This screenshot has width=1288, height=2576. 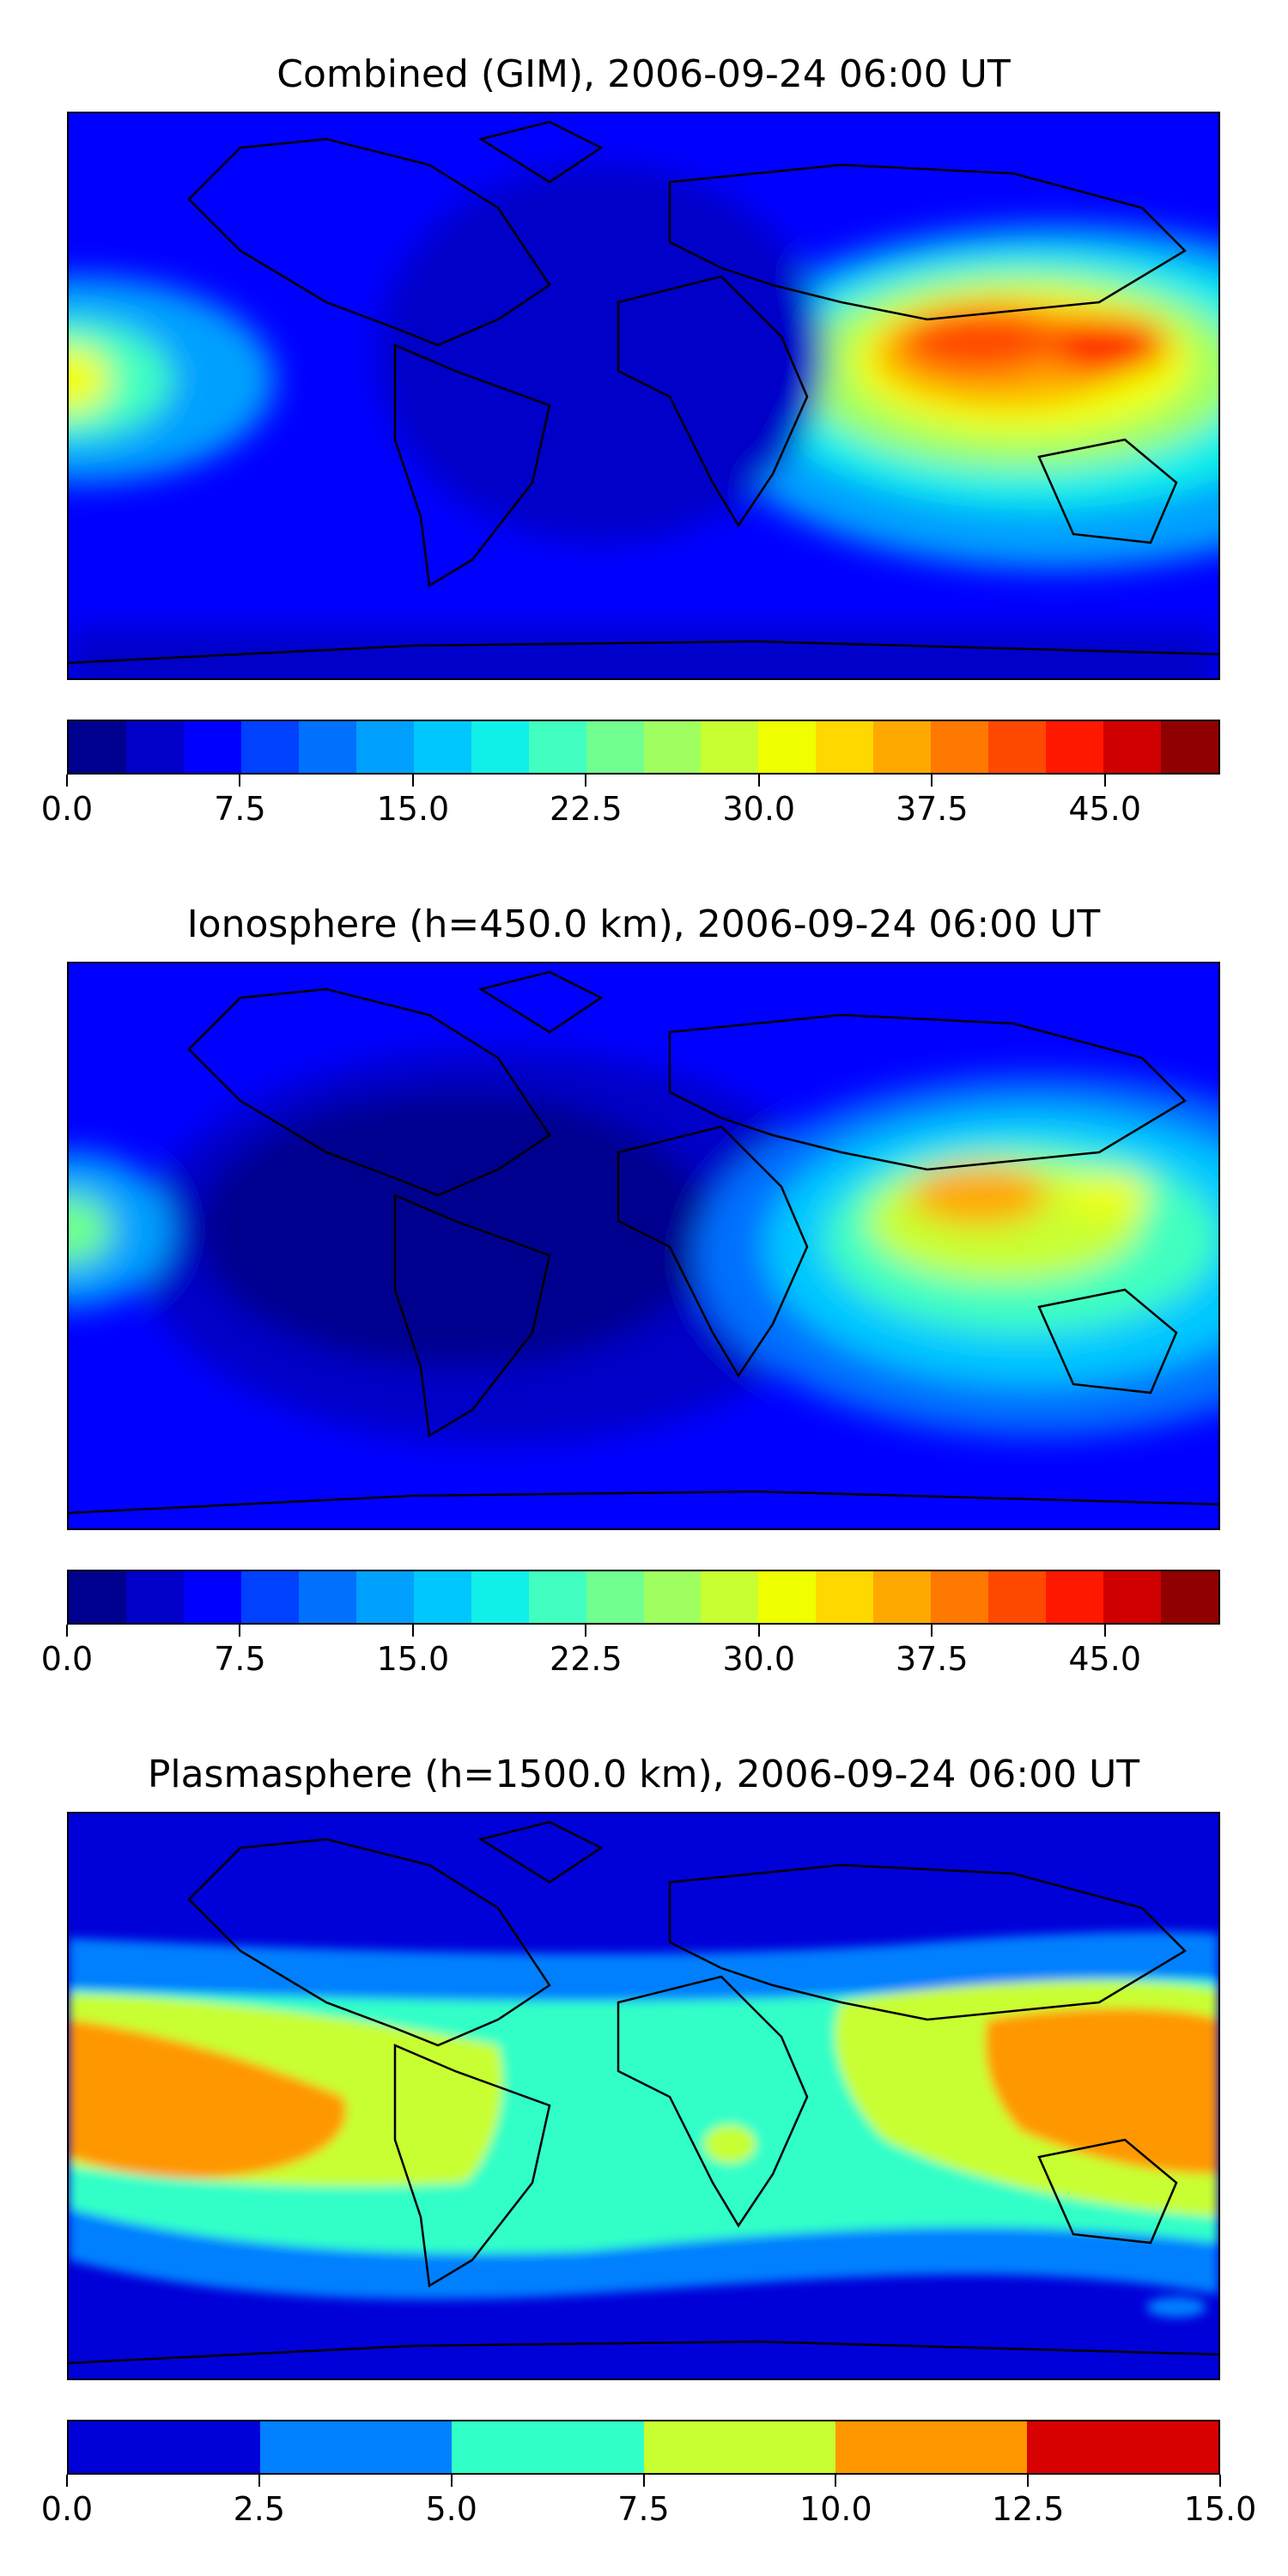 I want to click on colorbar-tick-label: 12.5, so click(x=1028, y=2509).